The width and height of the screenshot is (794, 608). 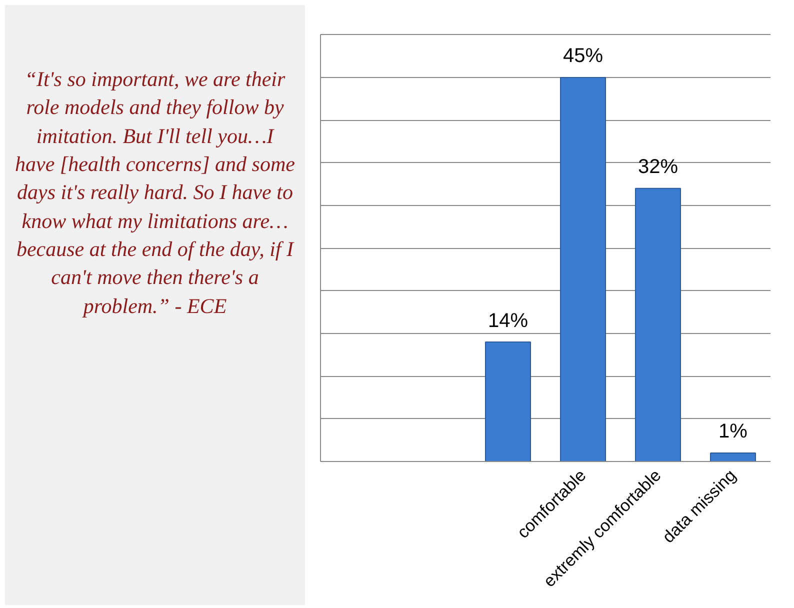 What do you see at coordinates (508, 321) in the screenshot?
I see `data-label: 14%` at bounding box center [508, 321].